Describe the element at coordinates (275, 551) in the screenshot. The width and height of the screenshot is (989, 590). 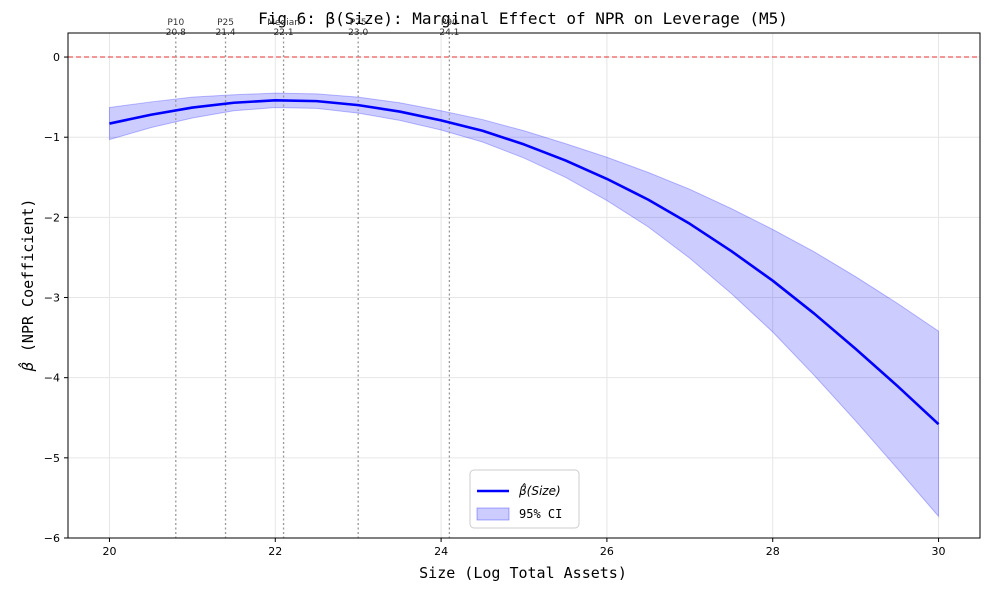
I see `x-tick-label: 22` at that location.